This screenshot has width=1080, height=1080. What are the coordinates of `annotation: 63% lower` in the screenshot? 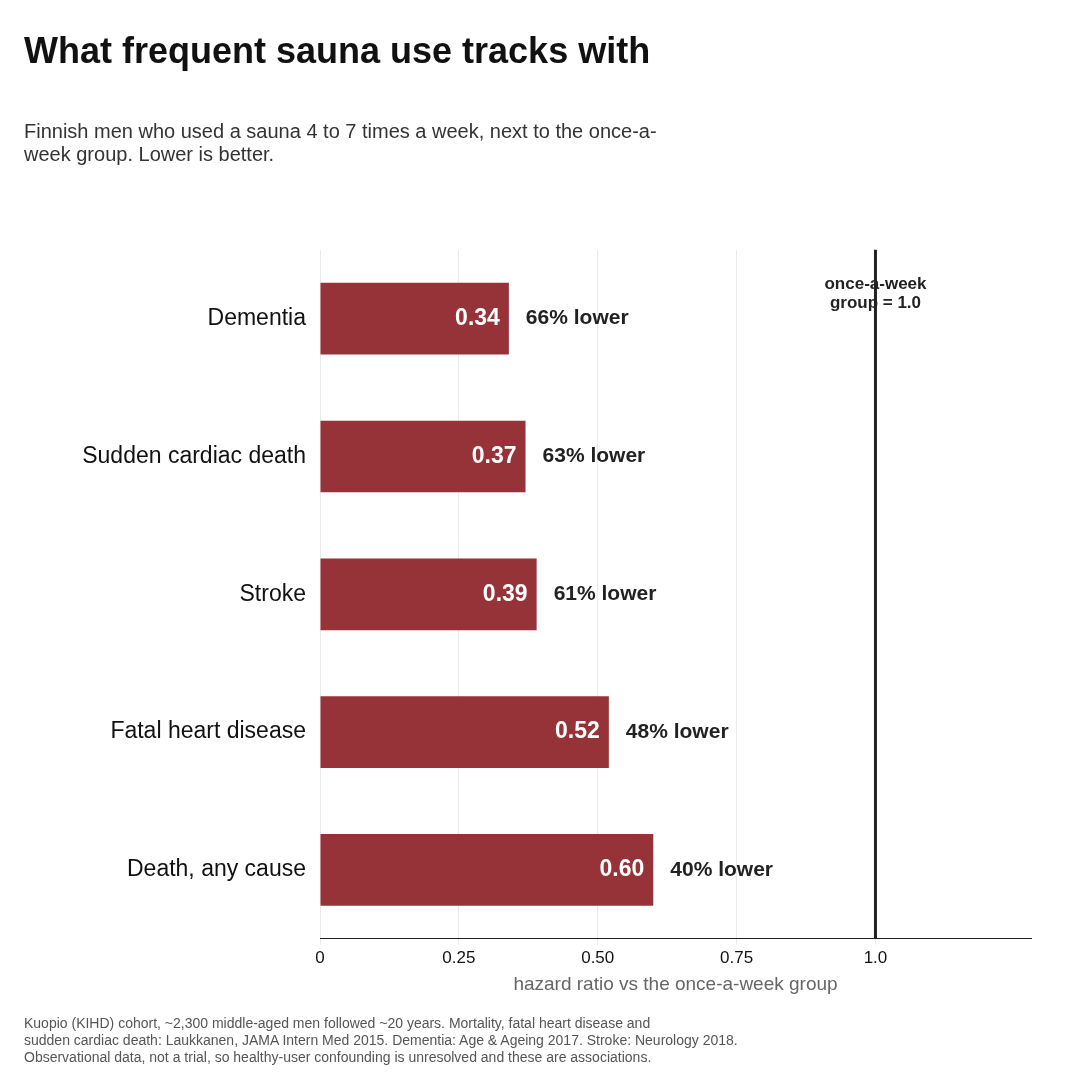 It's located at (594, 455).